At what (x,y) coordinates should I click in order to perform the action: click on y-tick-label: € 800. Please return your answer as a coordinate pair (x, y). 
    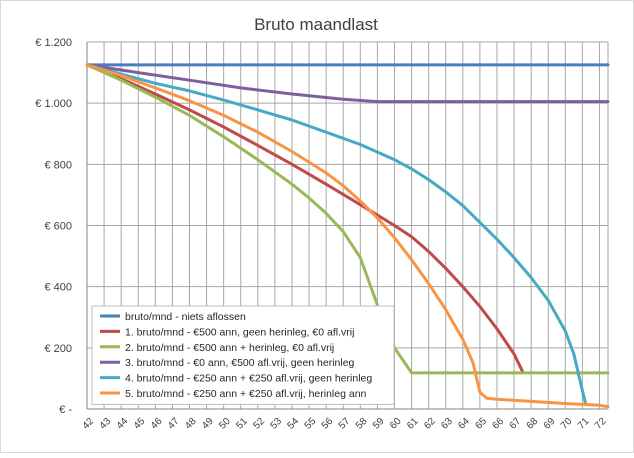
    Looking at the image, I should click on (58, 165).